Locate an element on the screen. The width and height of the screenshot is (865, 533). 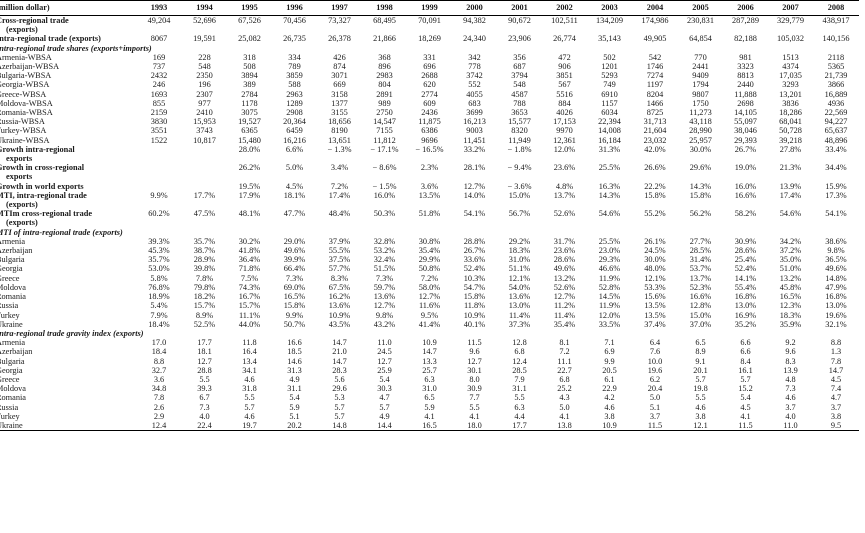
table-cell: 1197 is located at coordinates (655, 85).